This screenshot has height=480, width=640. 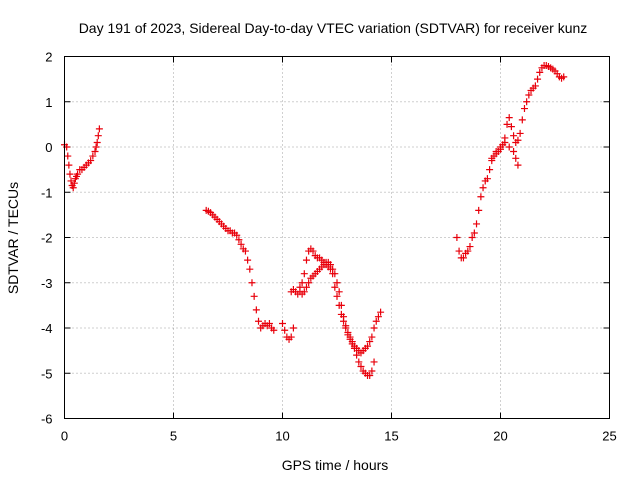 What do you see at coordinates (500, 436) in the screenshot?
I see `x-tick-label-4: 20` at bounding box center [500, 436].